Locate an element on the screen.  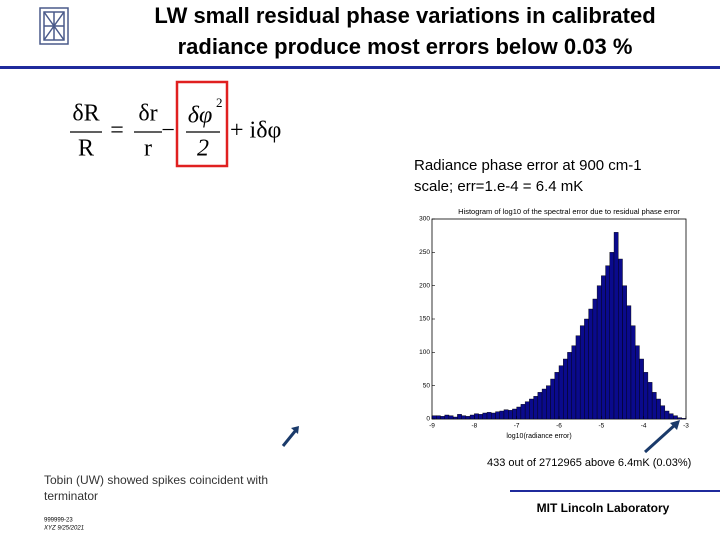
x-tick-label: -8 is located at coordinates (474, 426).